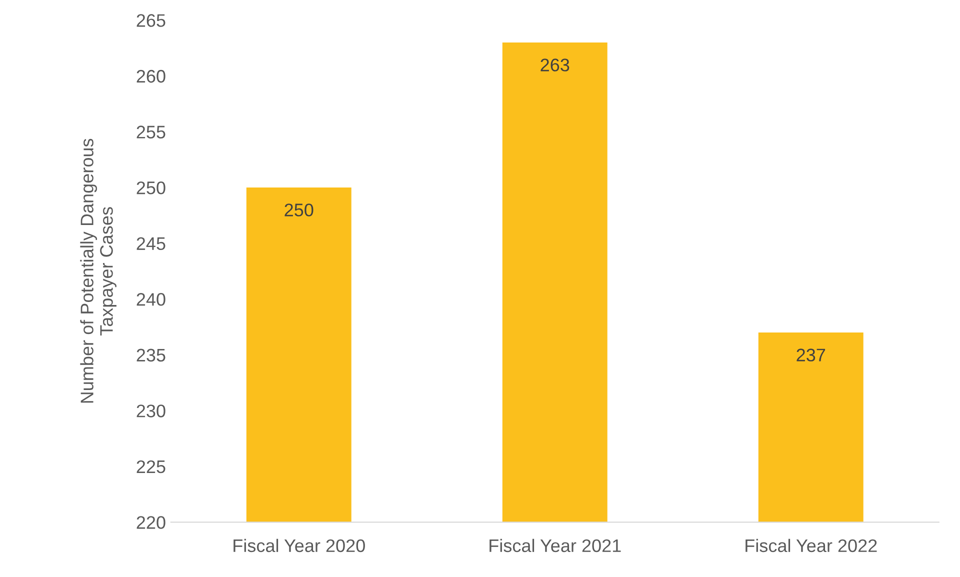 The height and width of the screenshot is (577, 960). Describe the element at coordinates (151, 187) in the screenshot. I see `y-tick-label: 250` at that location.